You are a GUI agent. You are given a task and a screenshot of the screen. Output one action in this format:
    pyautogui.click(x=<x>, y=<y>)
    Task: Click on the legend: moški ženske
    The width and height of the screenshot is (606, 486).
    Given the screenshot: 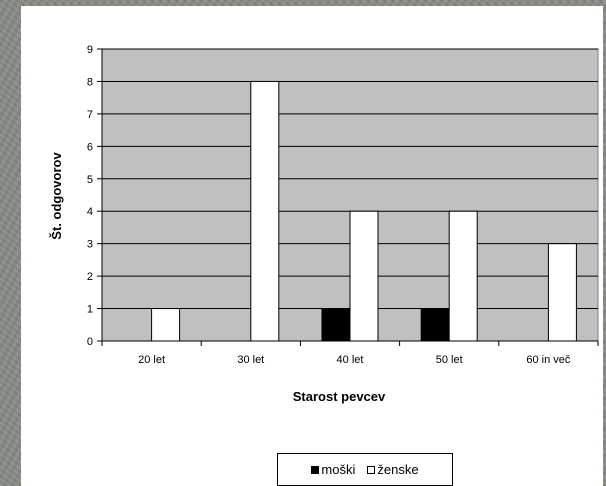 What is the action you would take?
    pyautogui.click(x=365, y=469)
    